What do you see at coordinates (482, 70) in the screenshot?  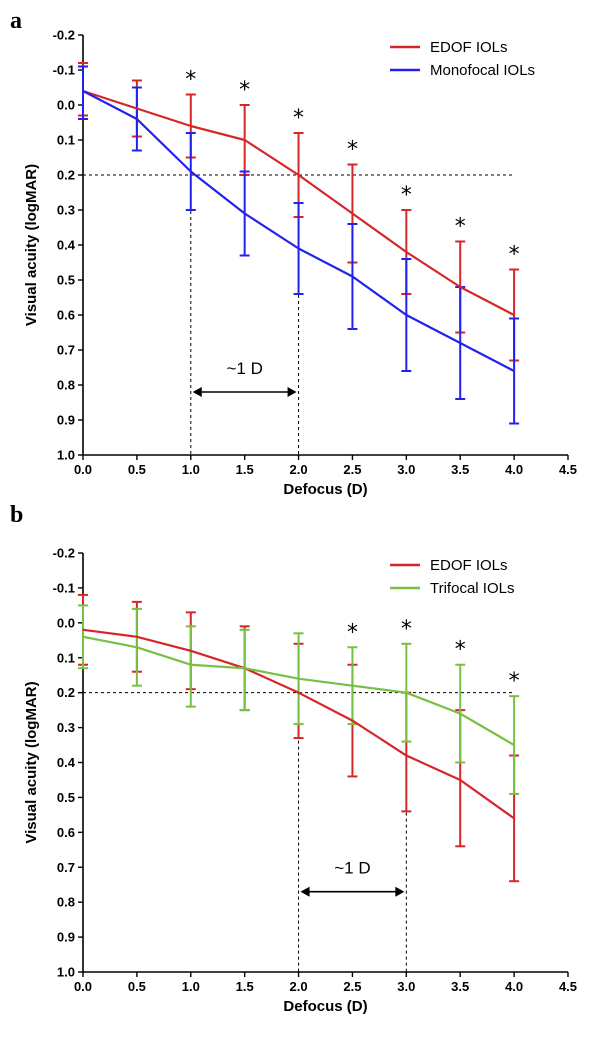 I see `legend-label: Monofocal IOLs` at bounding box center [482, 70].